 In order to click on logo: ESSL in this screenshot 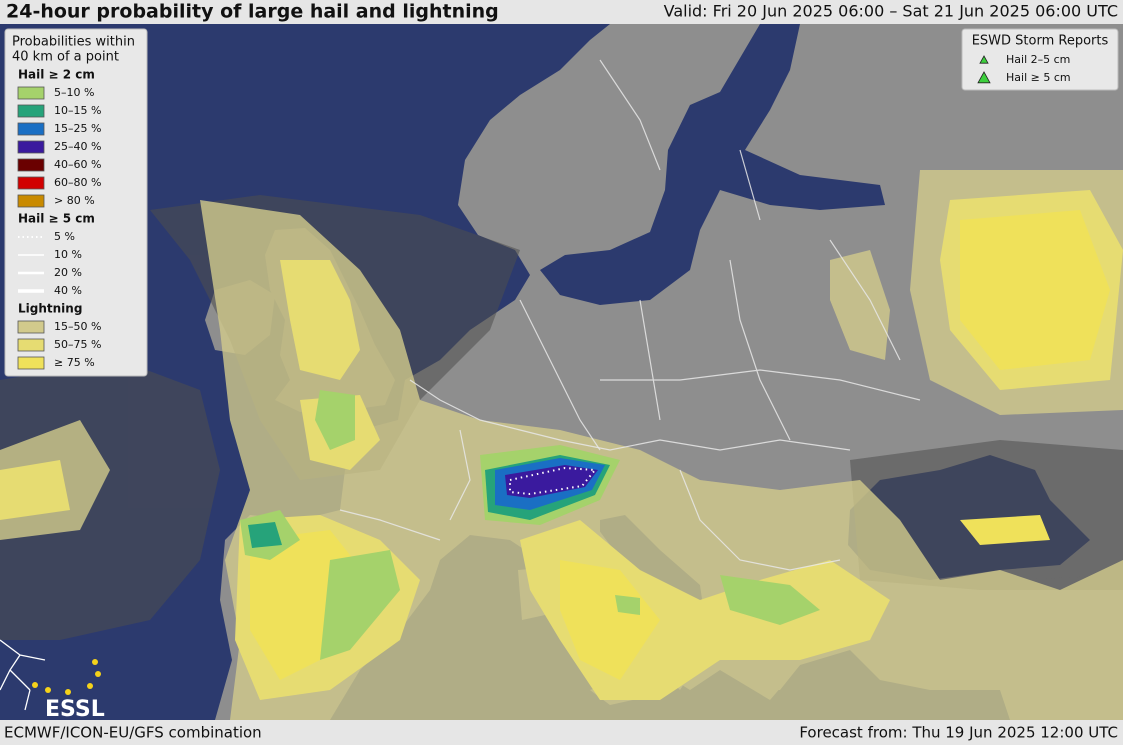, I will do `click(52, 680)`.